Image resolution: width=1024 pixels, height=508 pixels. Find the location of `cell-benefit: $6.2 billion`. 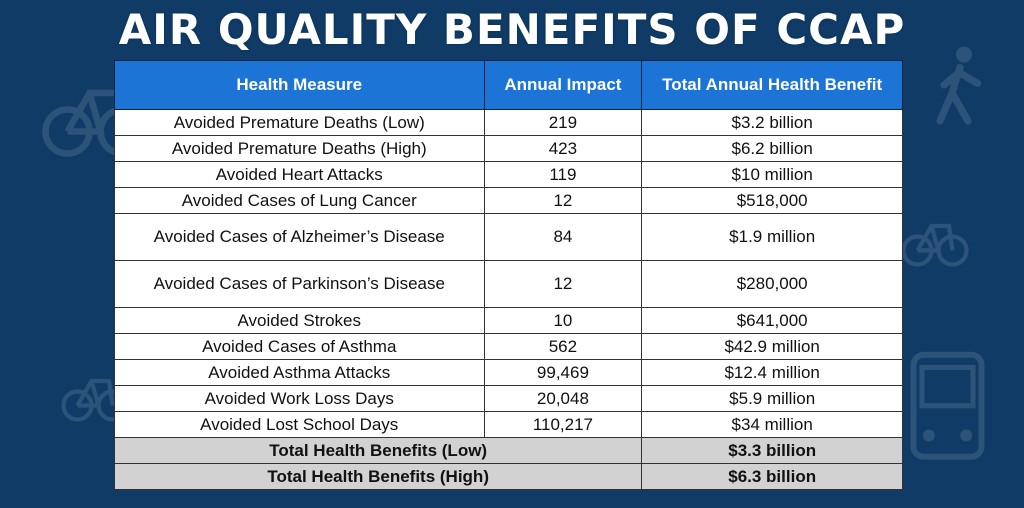

cell-benefit: $6.2 billion is located at coordinates (772, 148).